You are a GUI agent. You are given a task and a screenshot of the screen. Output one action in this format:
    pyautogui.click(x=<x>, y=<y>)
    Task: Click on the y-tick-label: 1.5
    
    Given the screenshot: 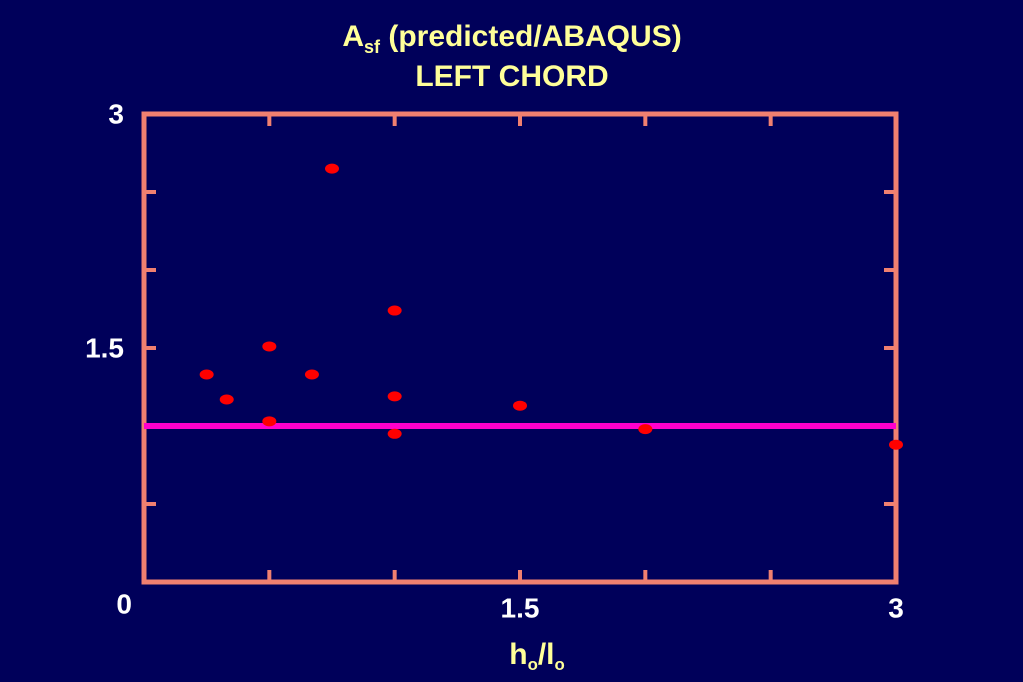 What is the action you would take?
    pyautogui.click(x=104, y=347)
    